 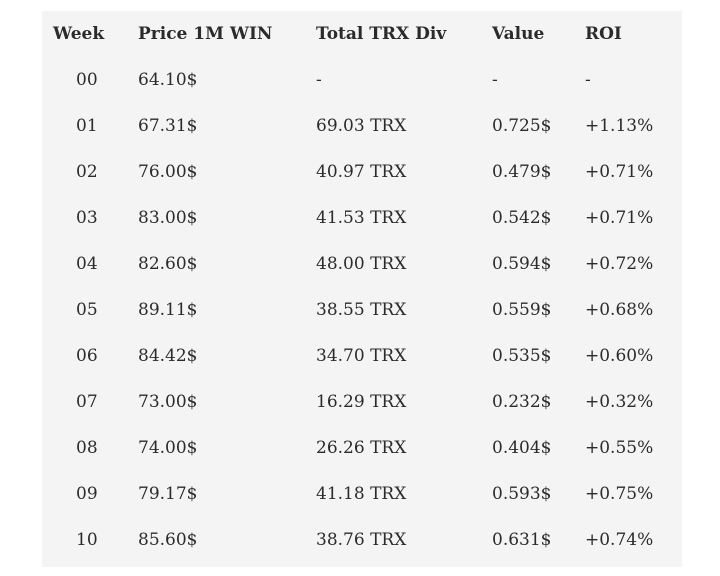 What do you see at coordinates (87, 402) in the screenshot?
I see `cell-week: 07` at bounding box center [87, 402].